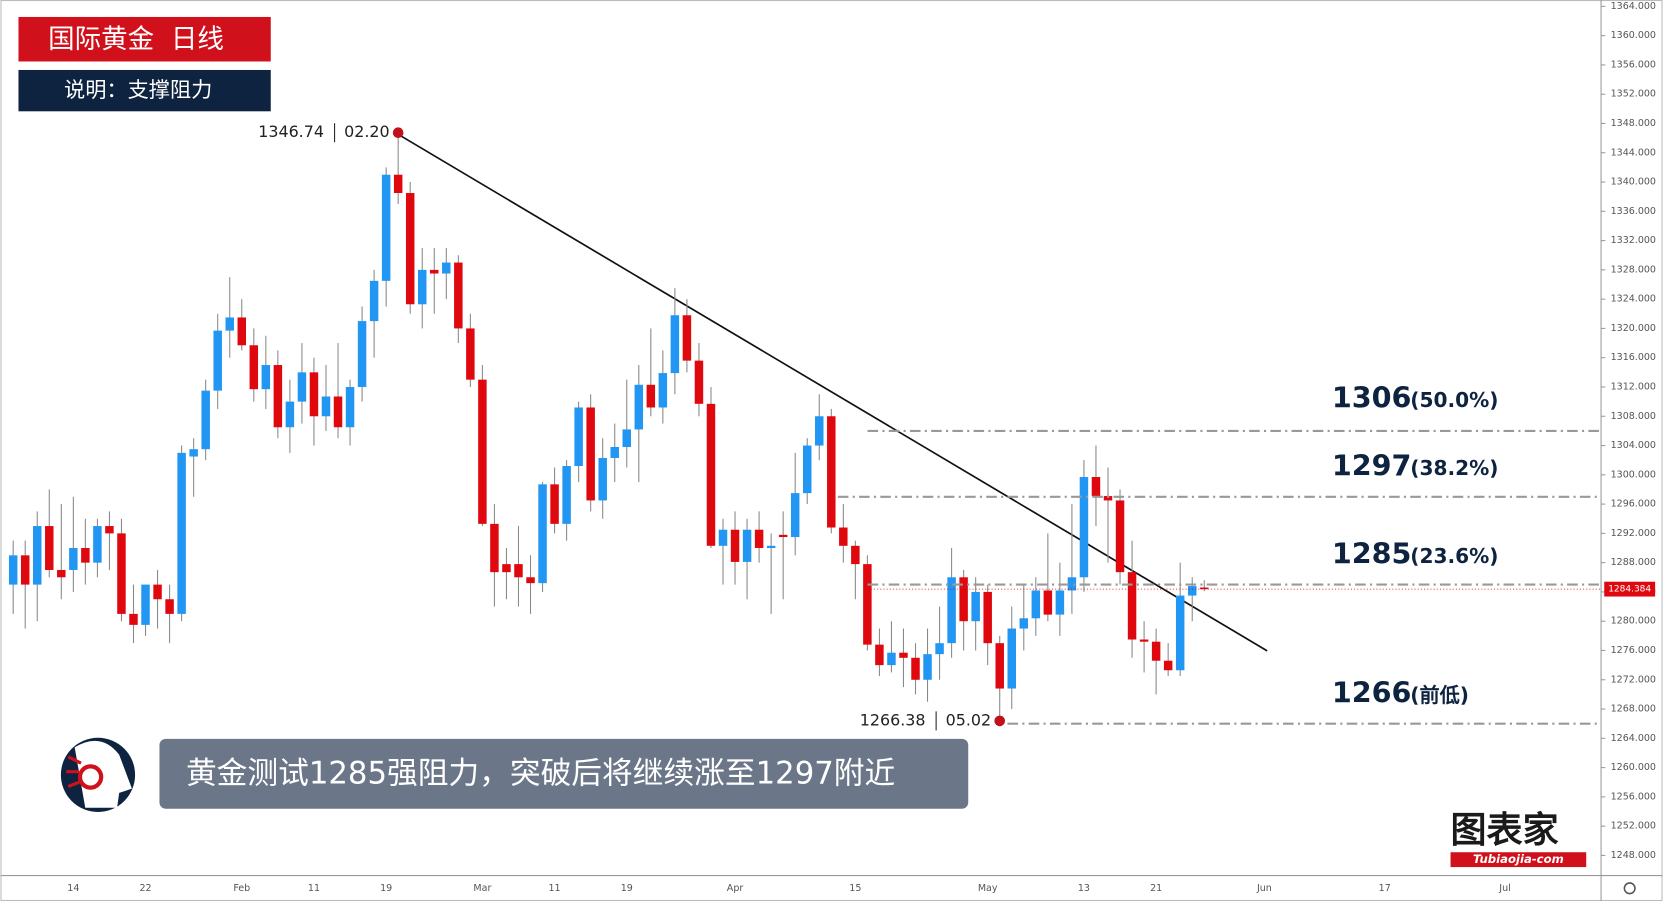  What do you see at coordinates (1156, 888) in the screenshot?
I see `x-tick-label: 21` at bounding box center [1156, 888].